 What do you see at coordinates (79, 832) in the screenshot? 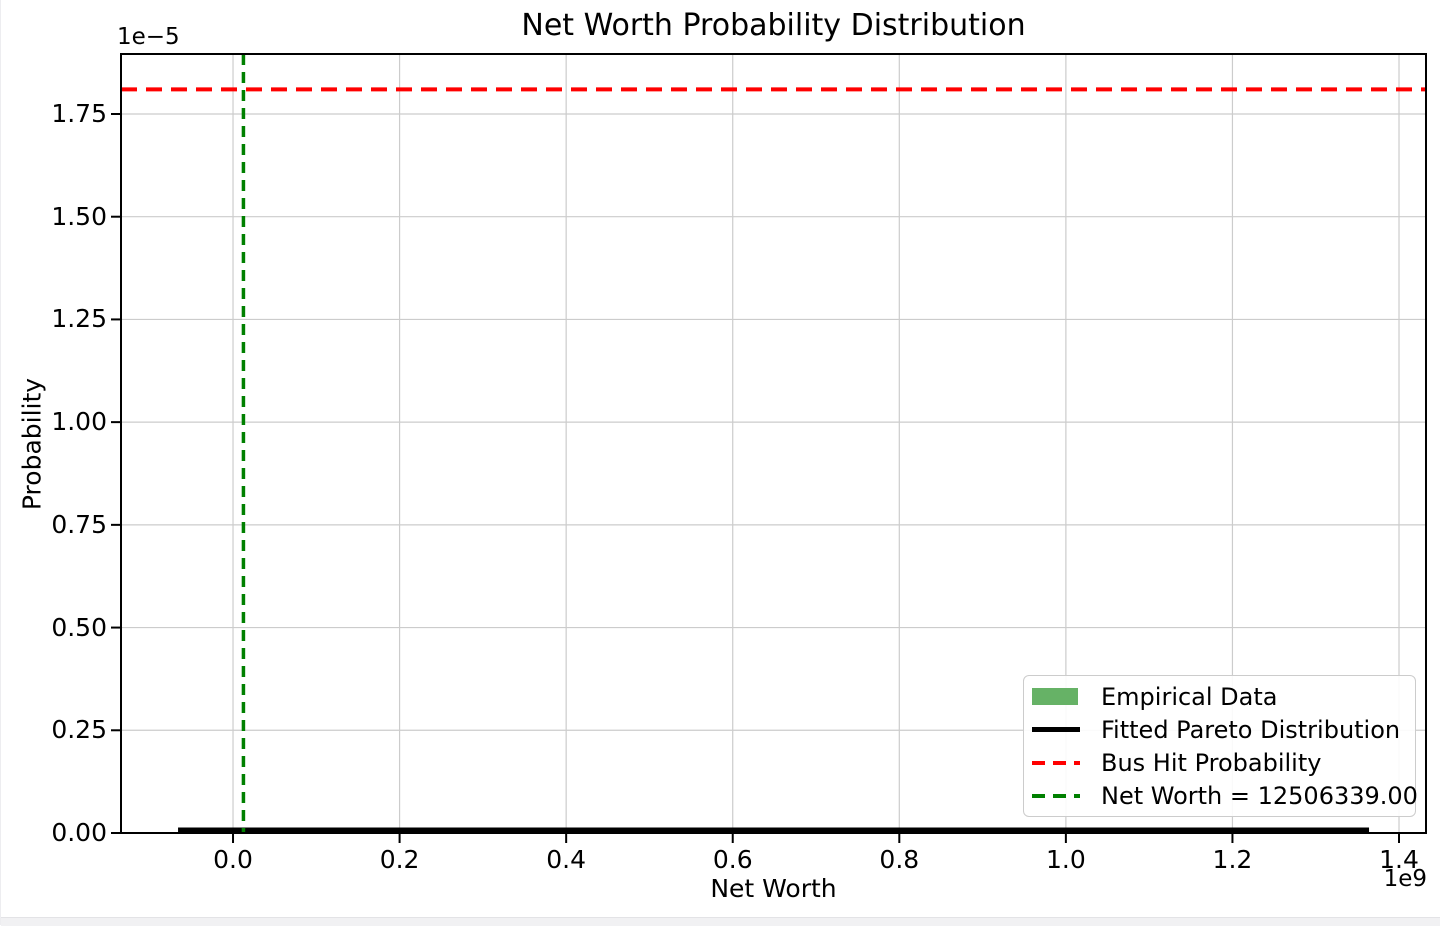
I see `y-tick-label: 0.00` at bounding box center [79, 832].